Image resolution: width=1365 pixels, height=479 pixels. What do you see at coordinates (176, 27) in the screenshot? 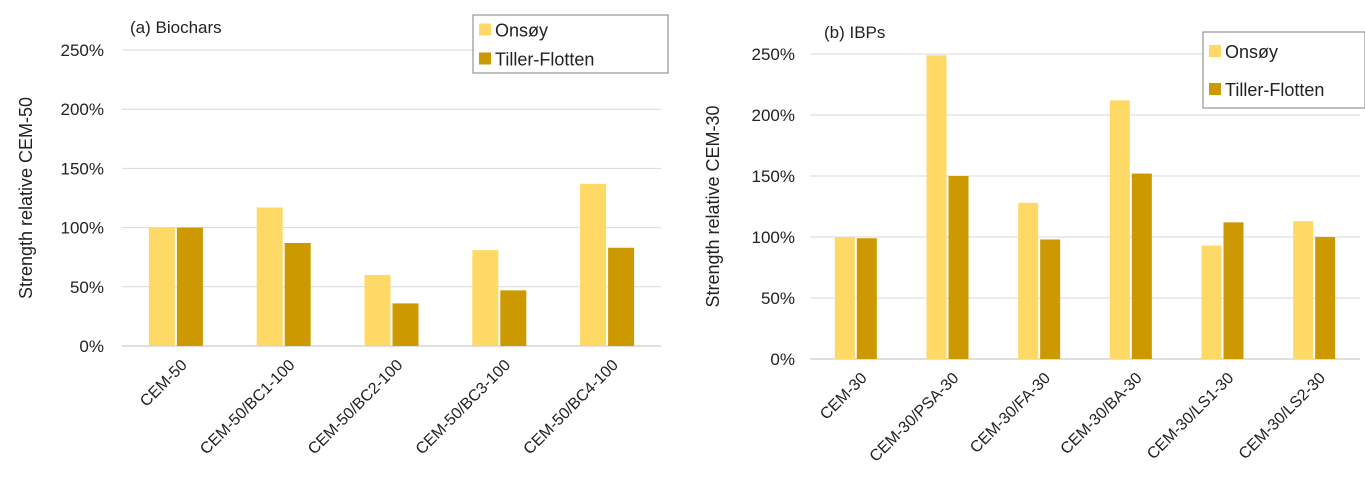
I see `chart-title: (a) Biochars` at bounding box center [176, 27].